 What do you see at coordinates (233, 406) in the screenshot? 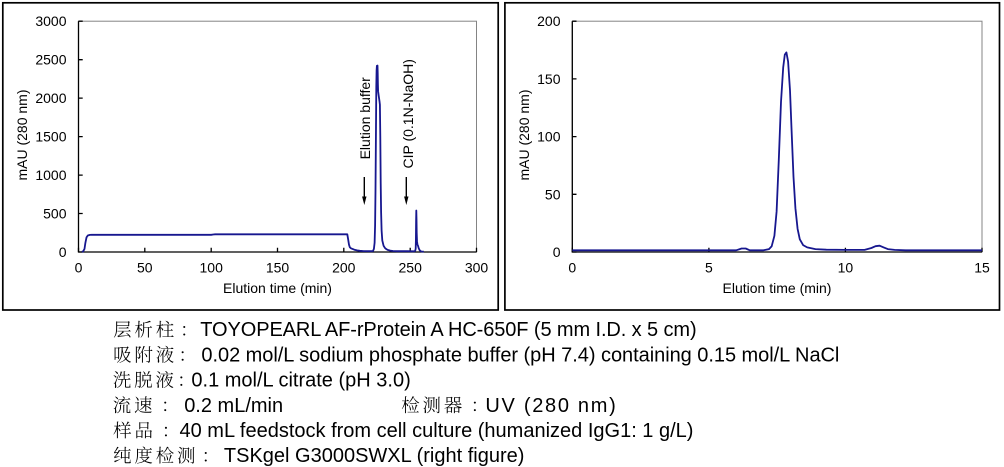
I see `svg-text: 0.2 mL/min` at bounding box center [233, 406].